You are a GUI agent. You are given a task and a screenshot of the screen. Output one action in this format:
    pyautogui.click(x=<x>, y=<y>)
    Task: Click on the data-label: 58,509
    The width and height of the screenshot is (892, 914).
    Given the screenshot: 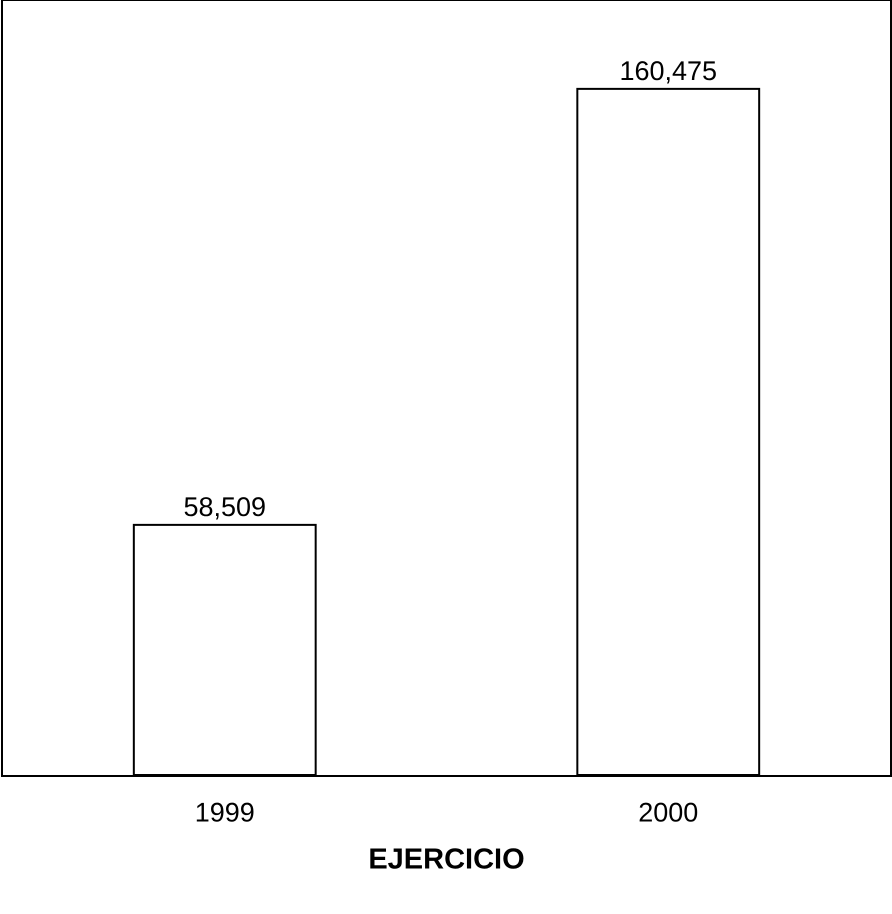 What is the action you would take?
    pyautogui.click(x=224, y=507)
    